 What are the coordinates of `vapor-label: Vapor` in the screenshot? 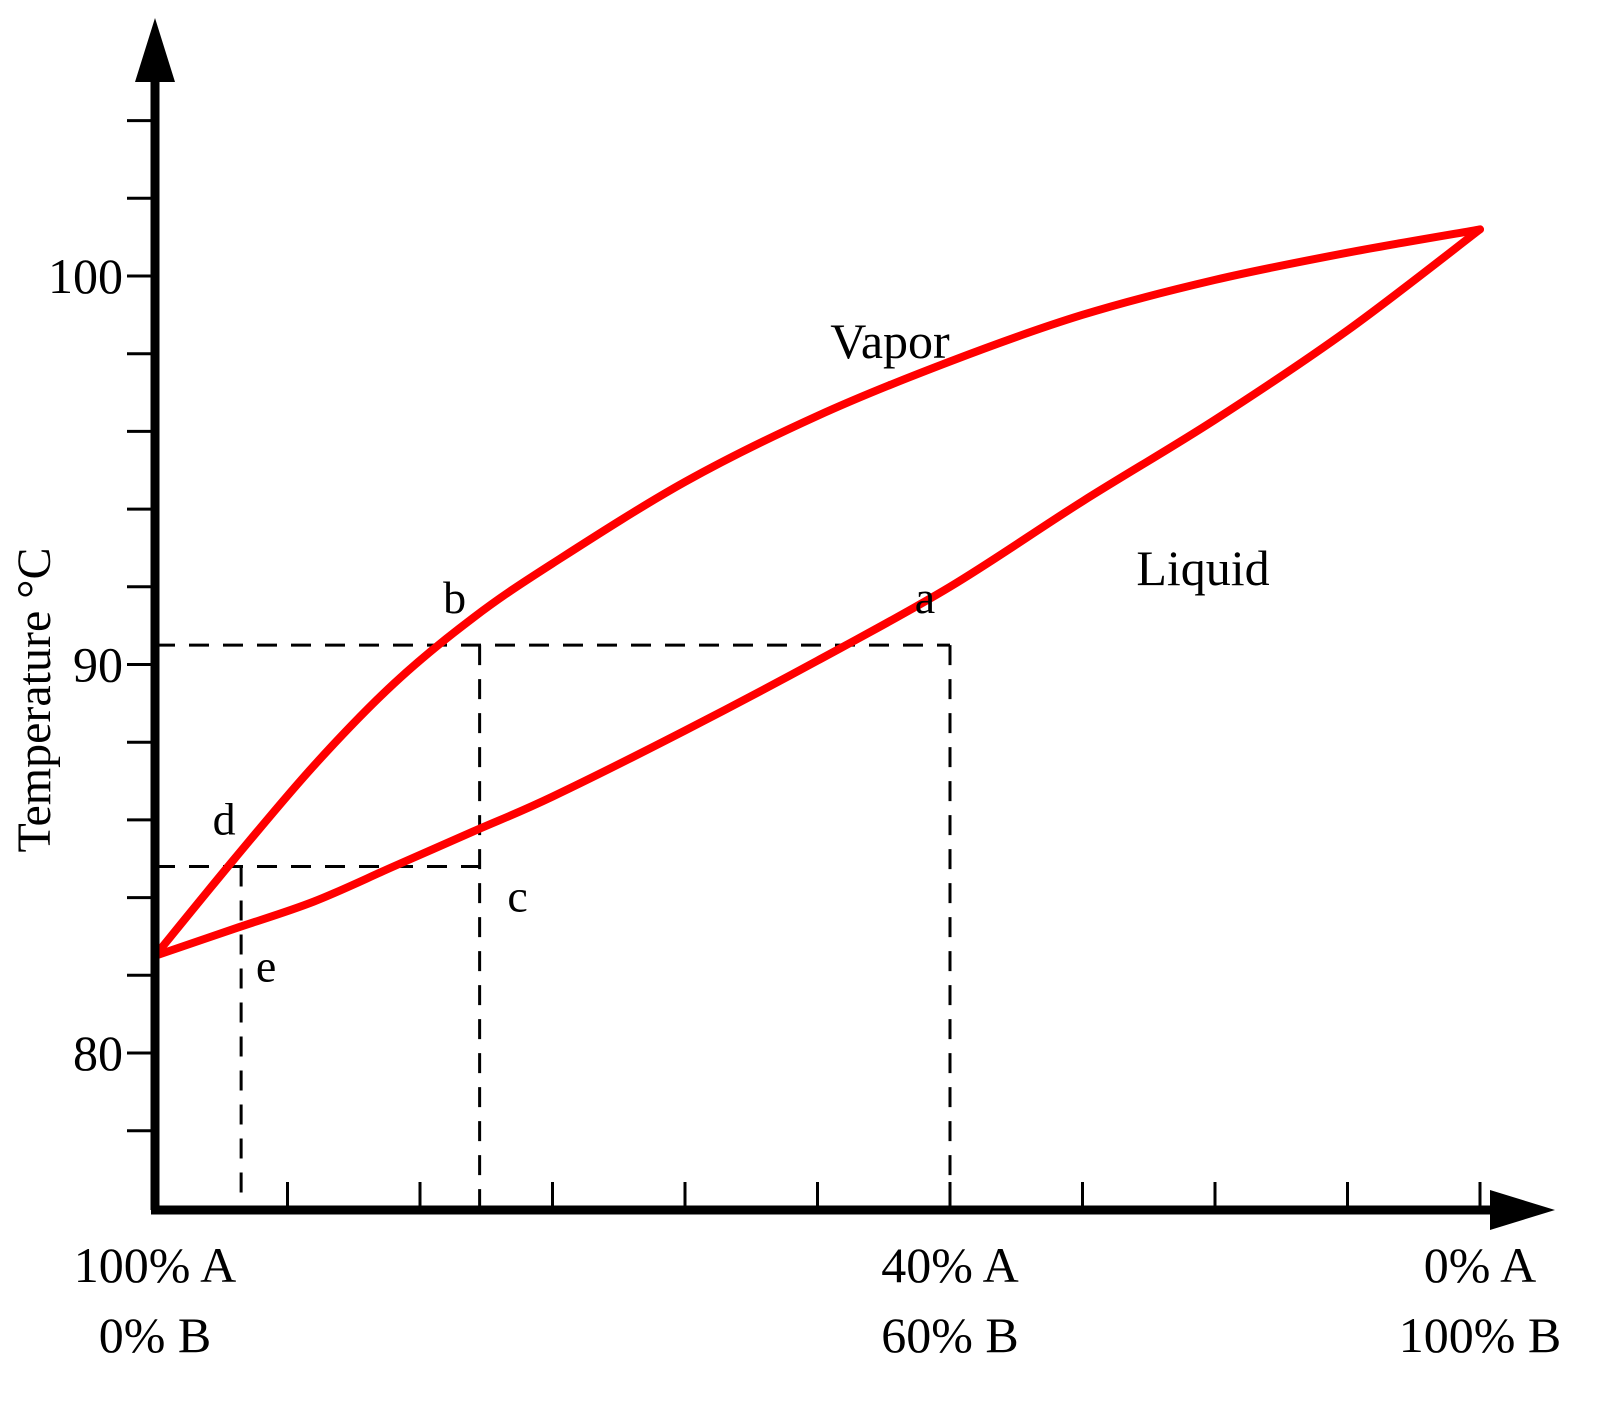 It's located at (890, 341).